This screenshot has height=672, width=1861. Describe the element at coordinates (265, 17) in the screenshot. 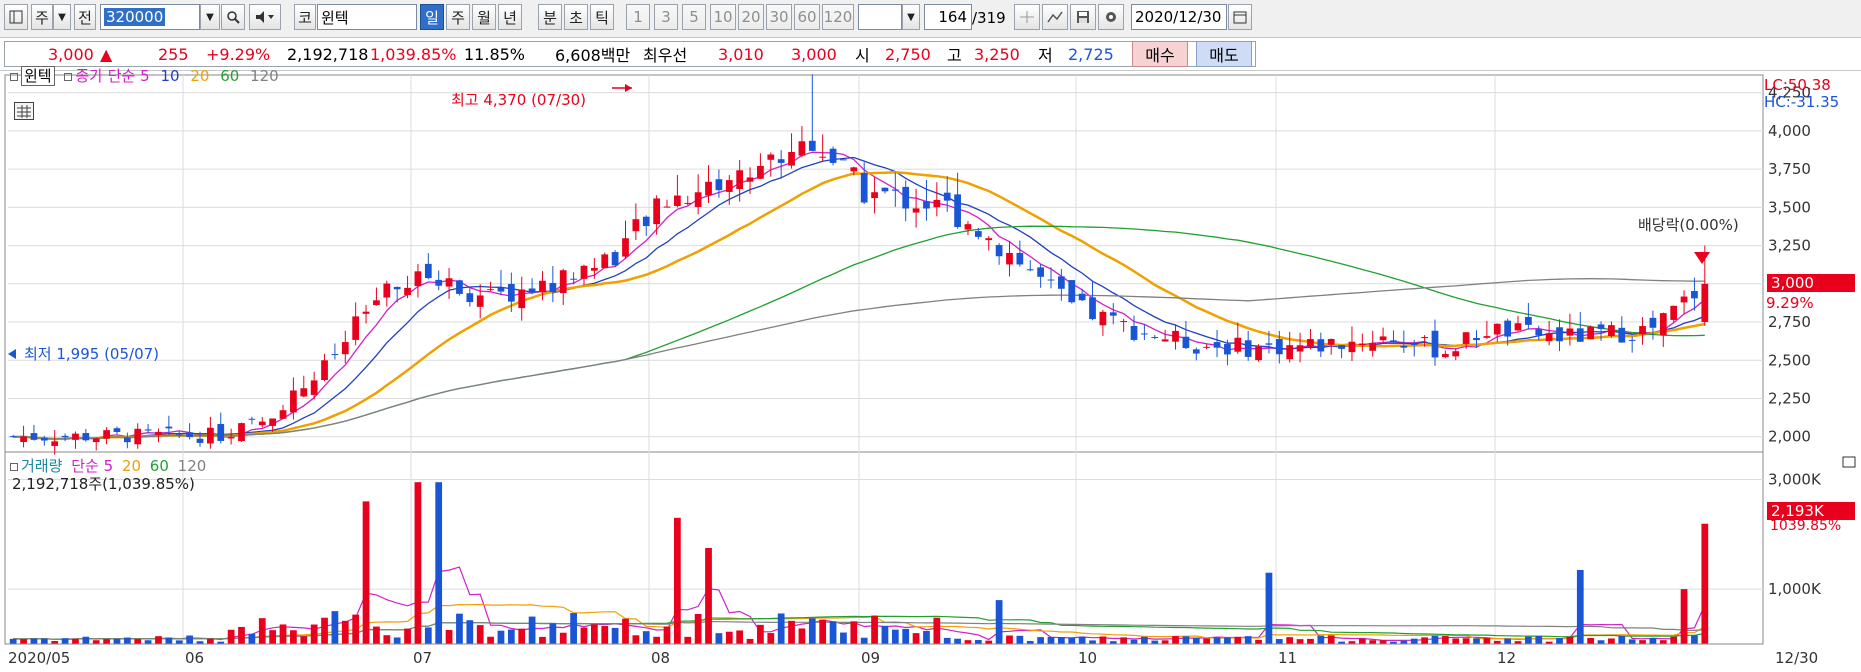

I see `speaker-icon` at that location.